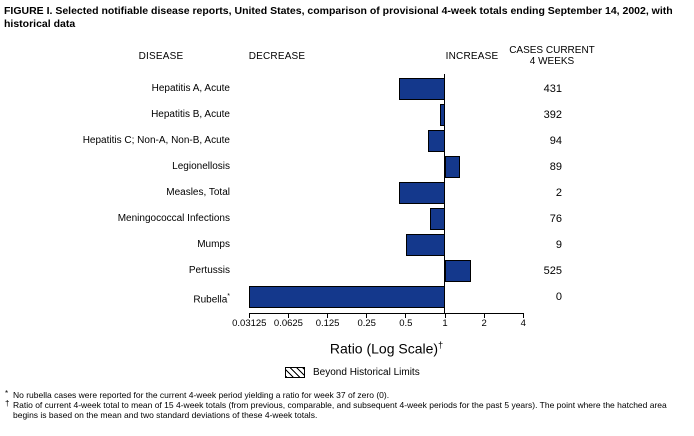 This screenshot has width=694, height=436. I want to click on cases-value: 9, so click(558, 245).